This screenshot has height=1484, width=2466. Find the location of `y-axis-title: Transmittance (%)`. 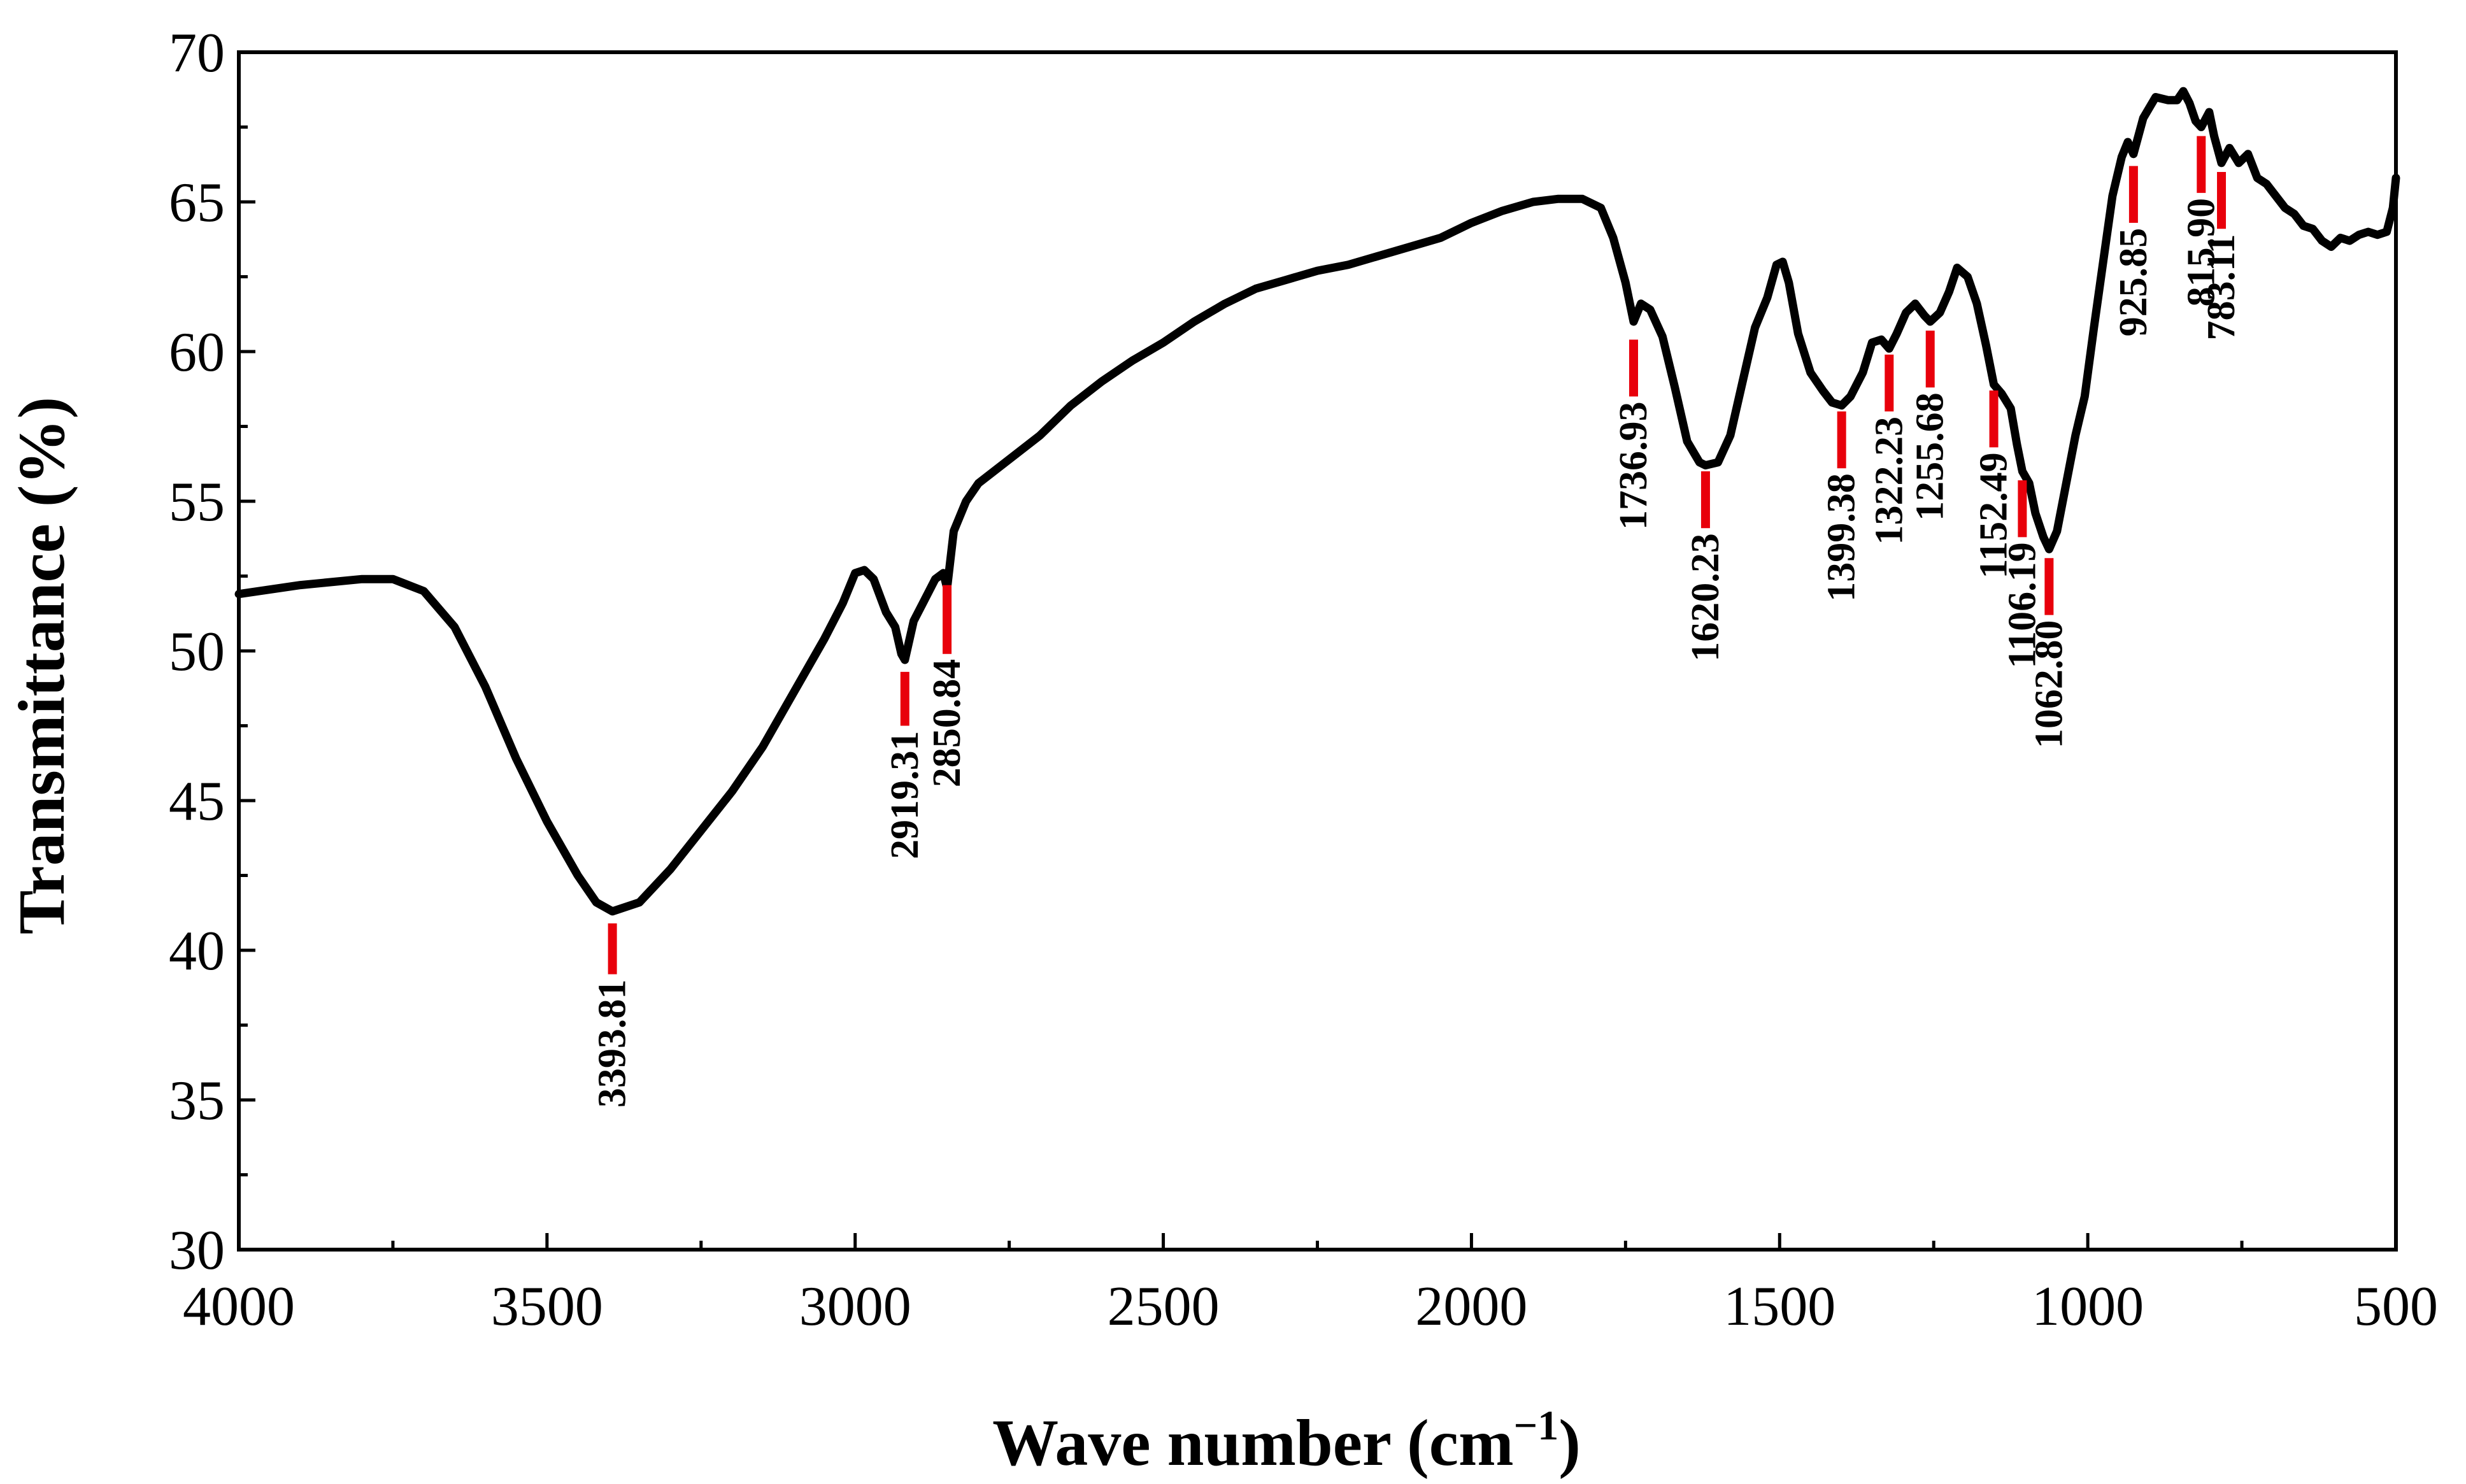

y-axis-title: Transmittance (%) is located at coordinates (41, 665).